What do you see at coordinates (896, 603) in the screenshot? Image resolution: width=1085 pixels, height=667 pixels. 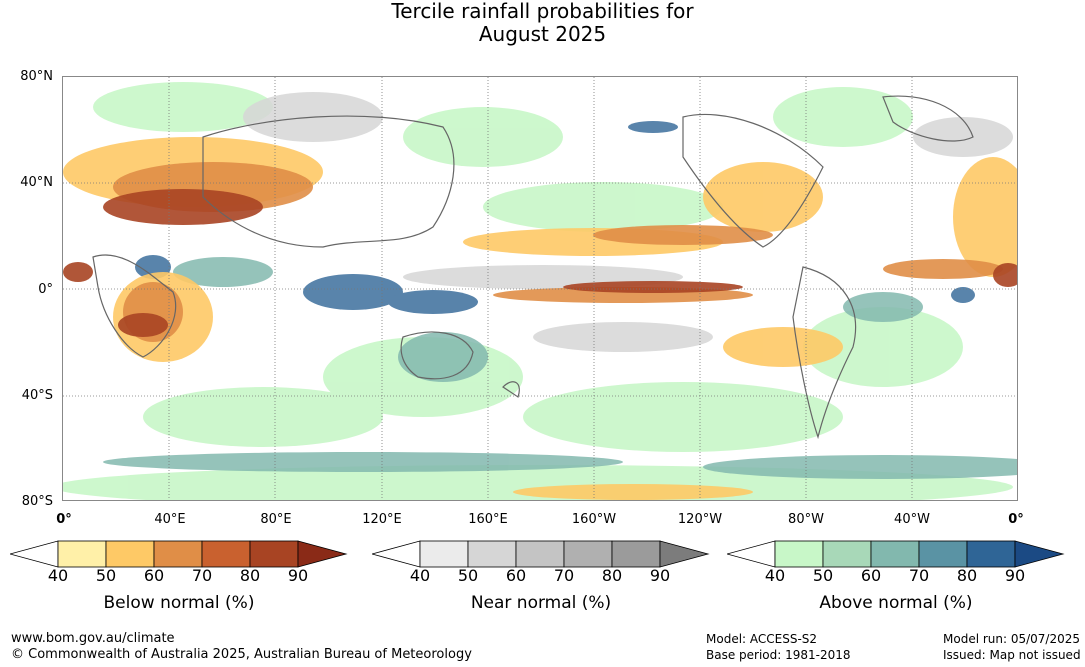 I see `colorbar-above-label: Above normal (%)` at bounding box center [896, 603].